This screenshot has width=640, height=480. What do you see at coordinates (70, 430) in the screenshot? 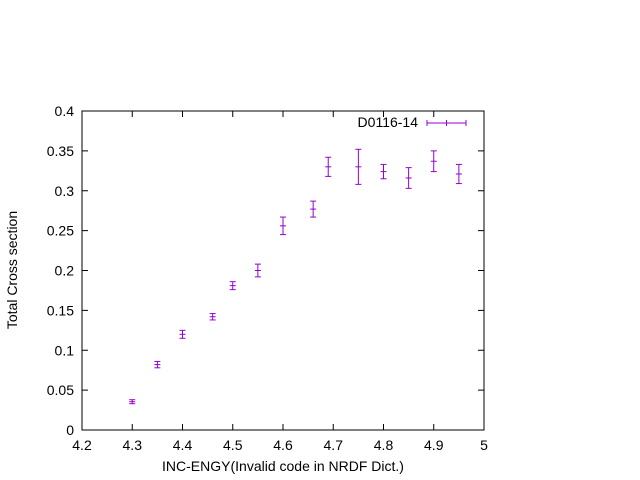
I see `y-tick-label: 0` at bounding box center [70, 430].